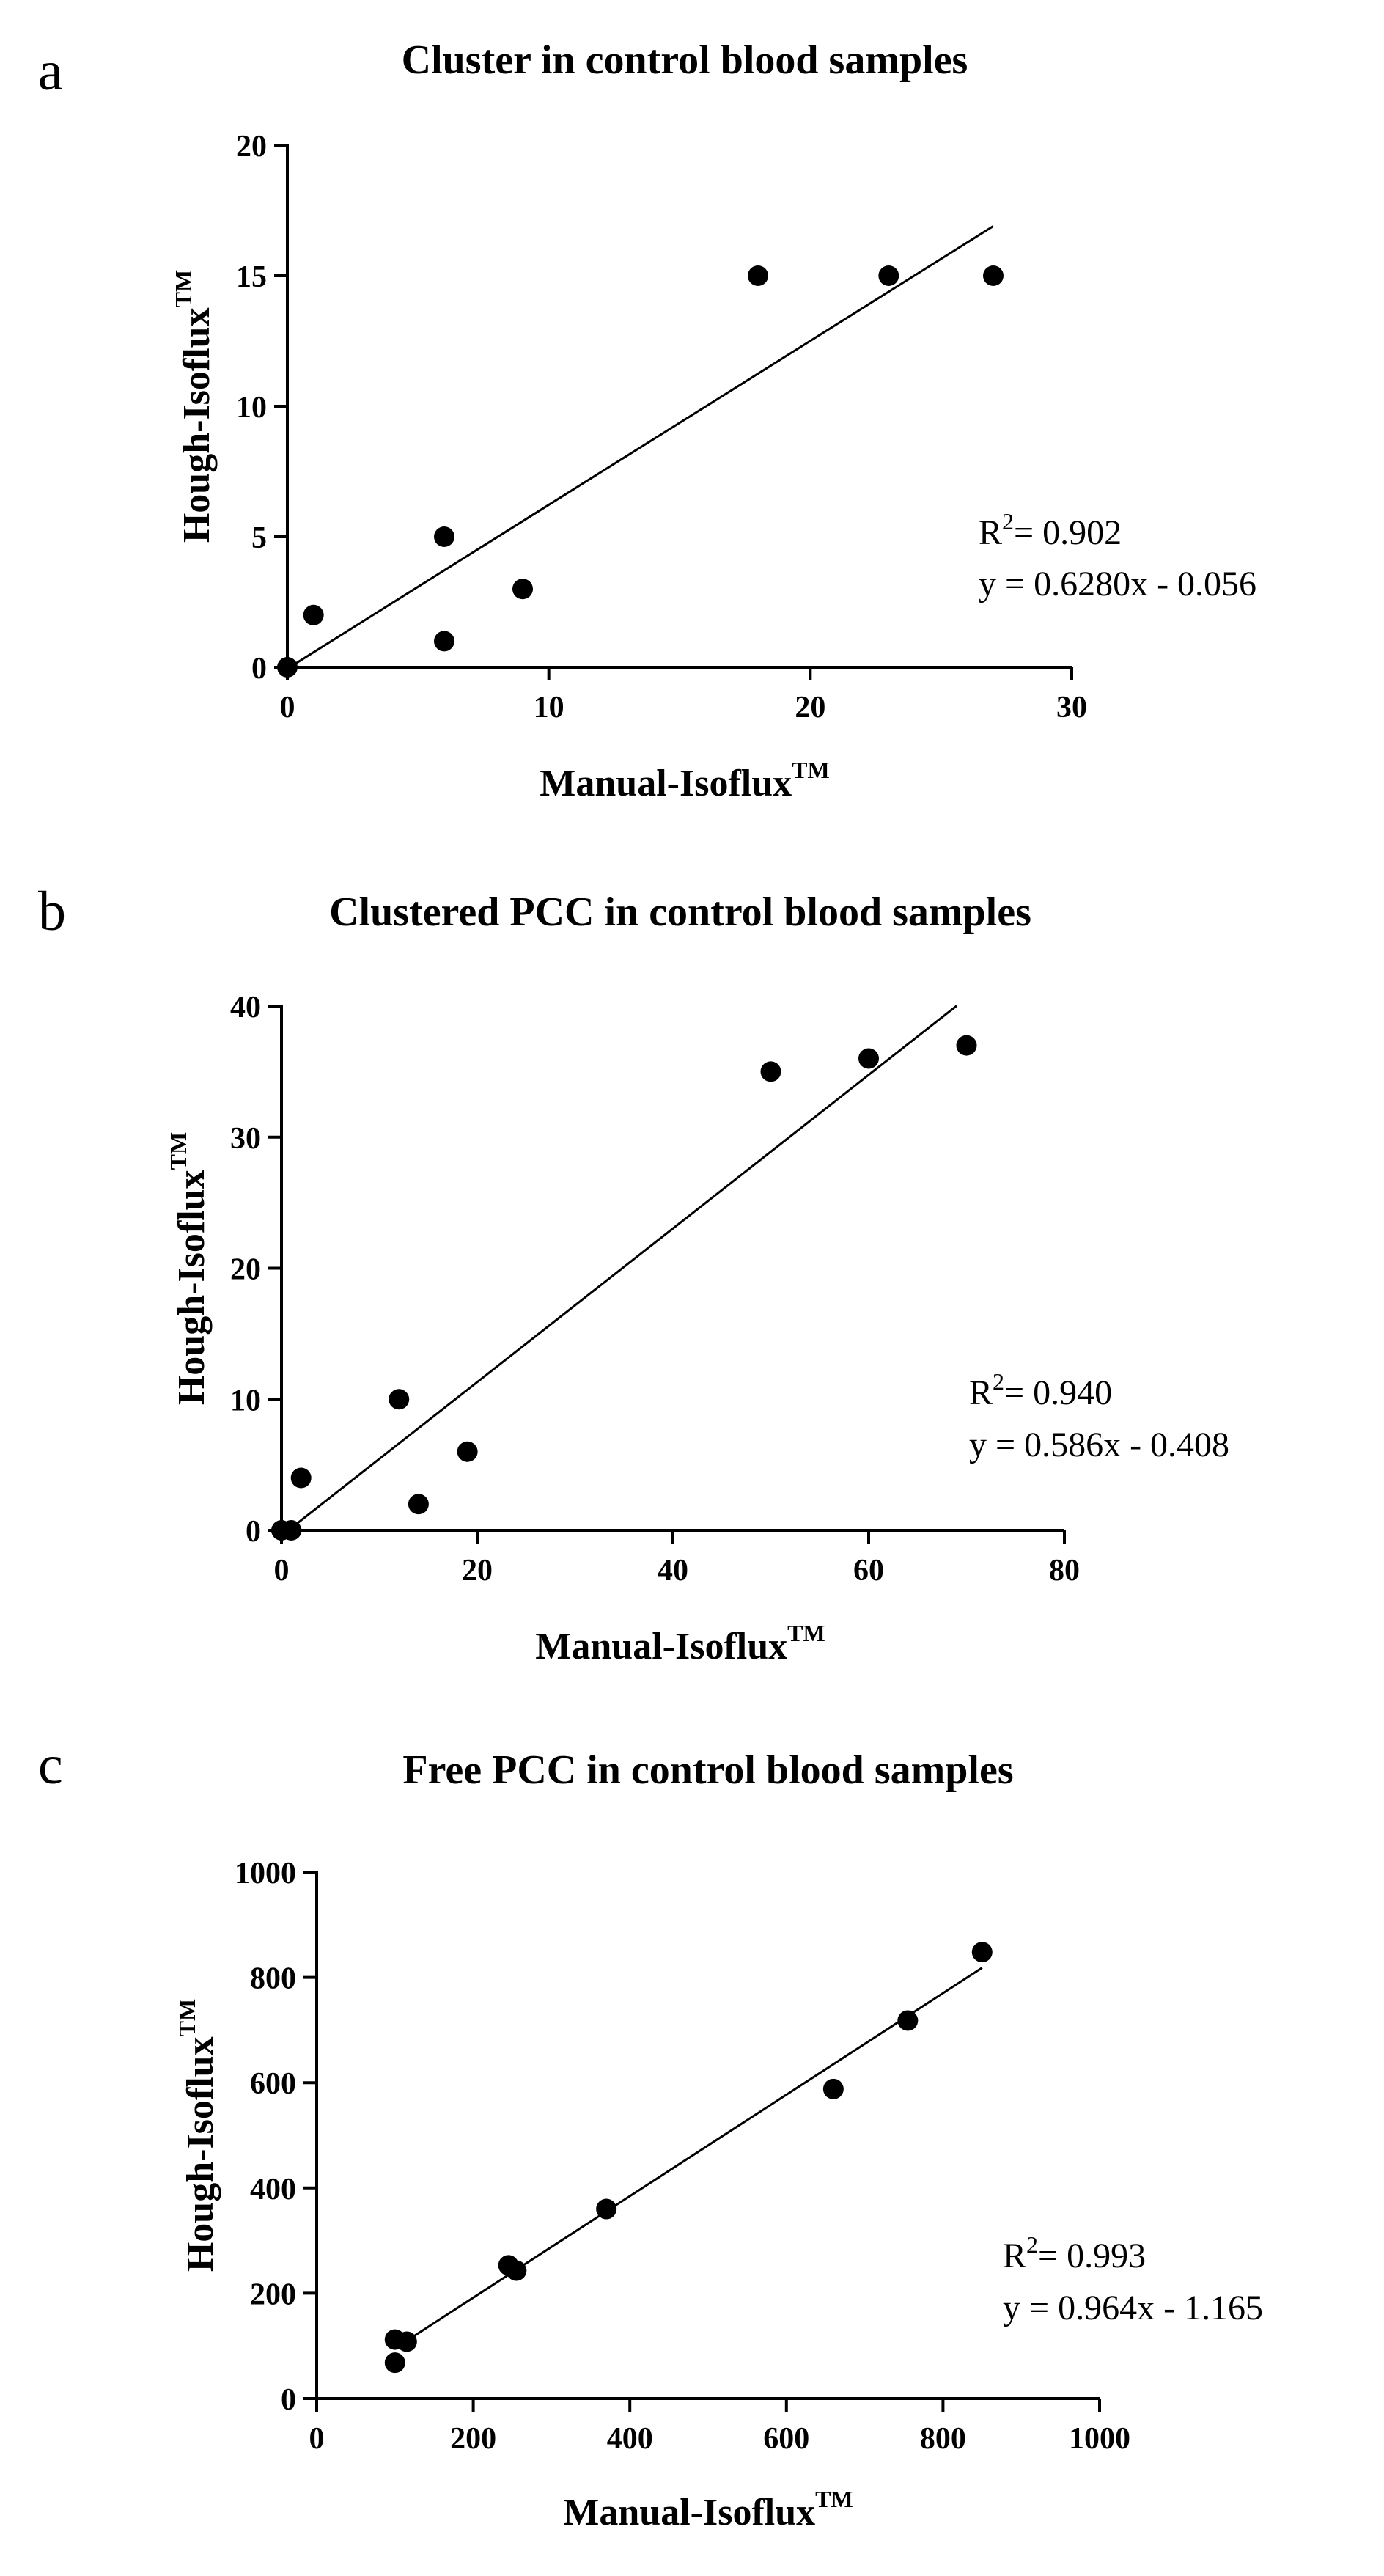 This screenshot has height=2576, width=1384. Describe the element at coordinates (259, 538) in the screenshot. I see `y-tick-label: 5` at that location.